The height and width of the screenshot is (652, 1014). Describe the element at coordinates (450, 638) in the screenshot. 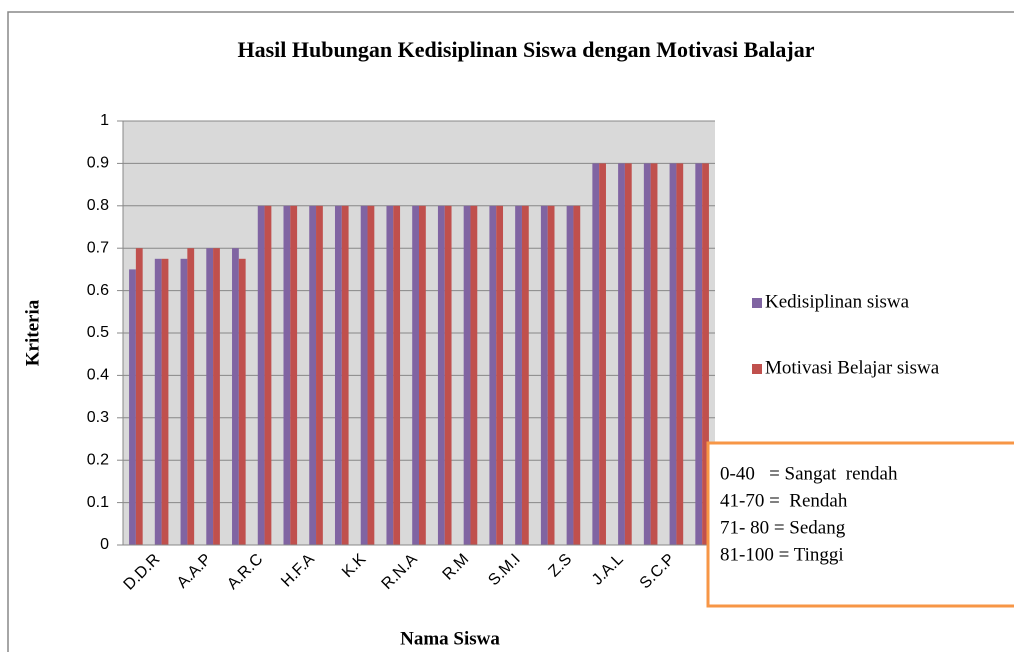

I see `x-axis-label: Nama Siswa` at that location.